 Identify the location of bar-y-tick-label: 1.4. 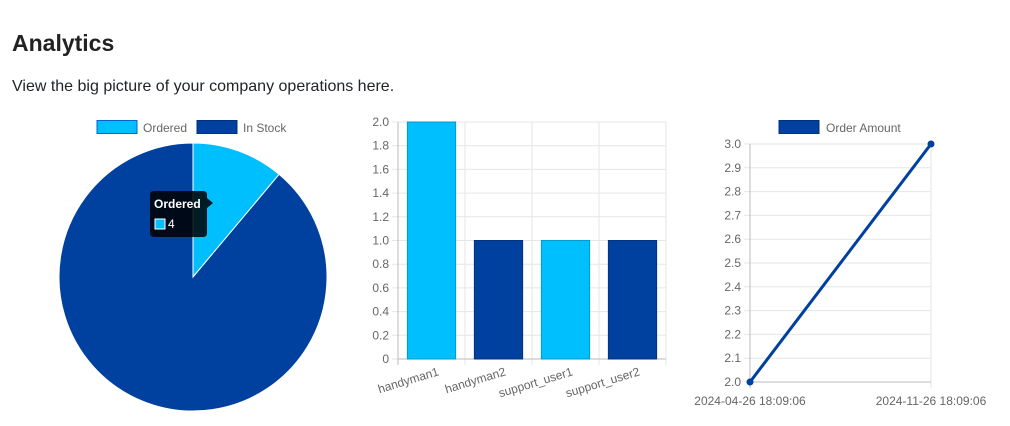
(380, 193).